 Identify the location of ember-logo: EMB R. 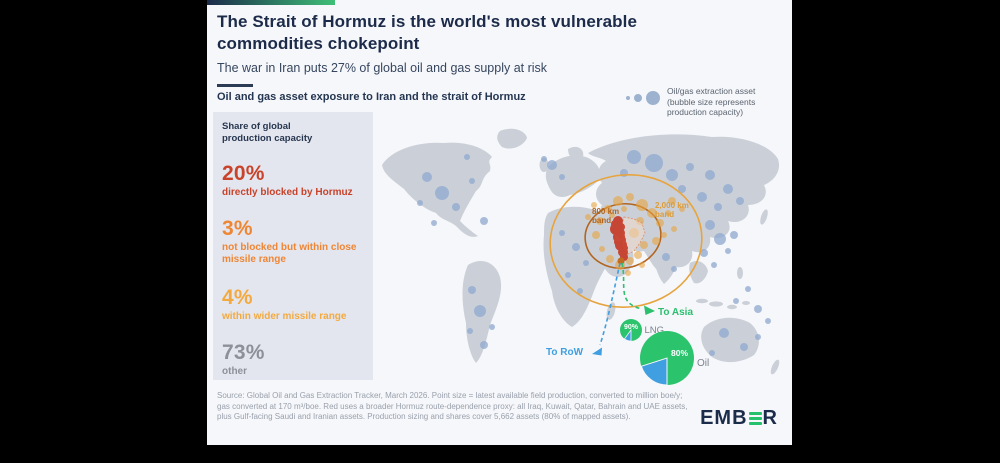
(739, 418).